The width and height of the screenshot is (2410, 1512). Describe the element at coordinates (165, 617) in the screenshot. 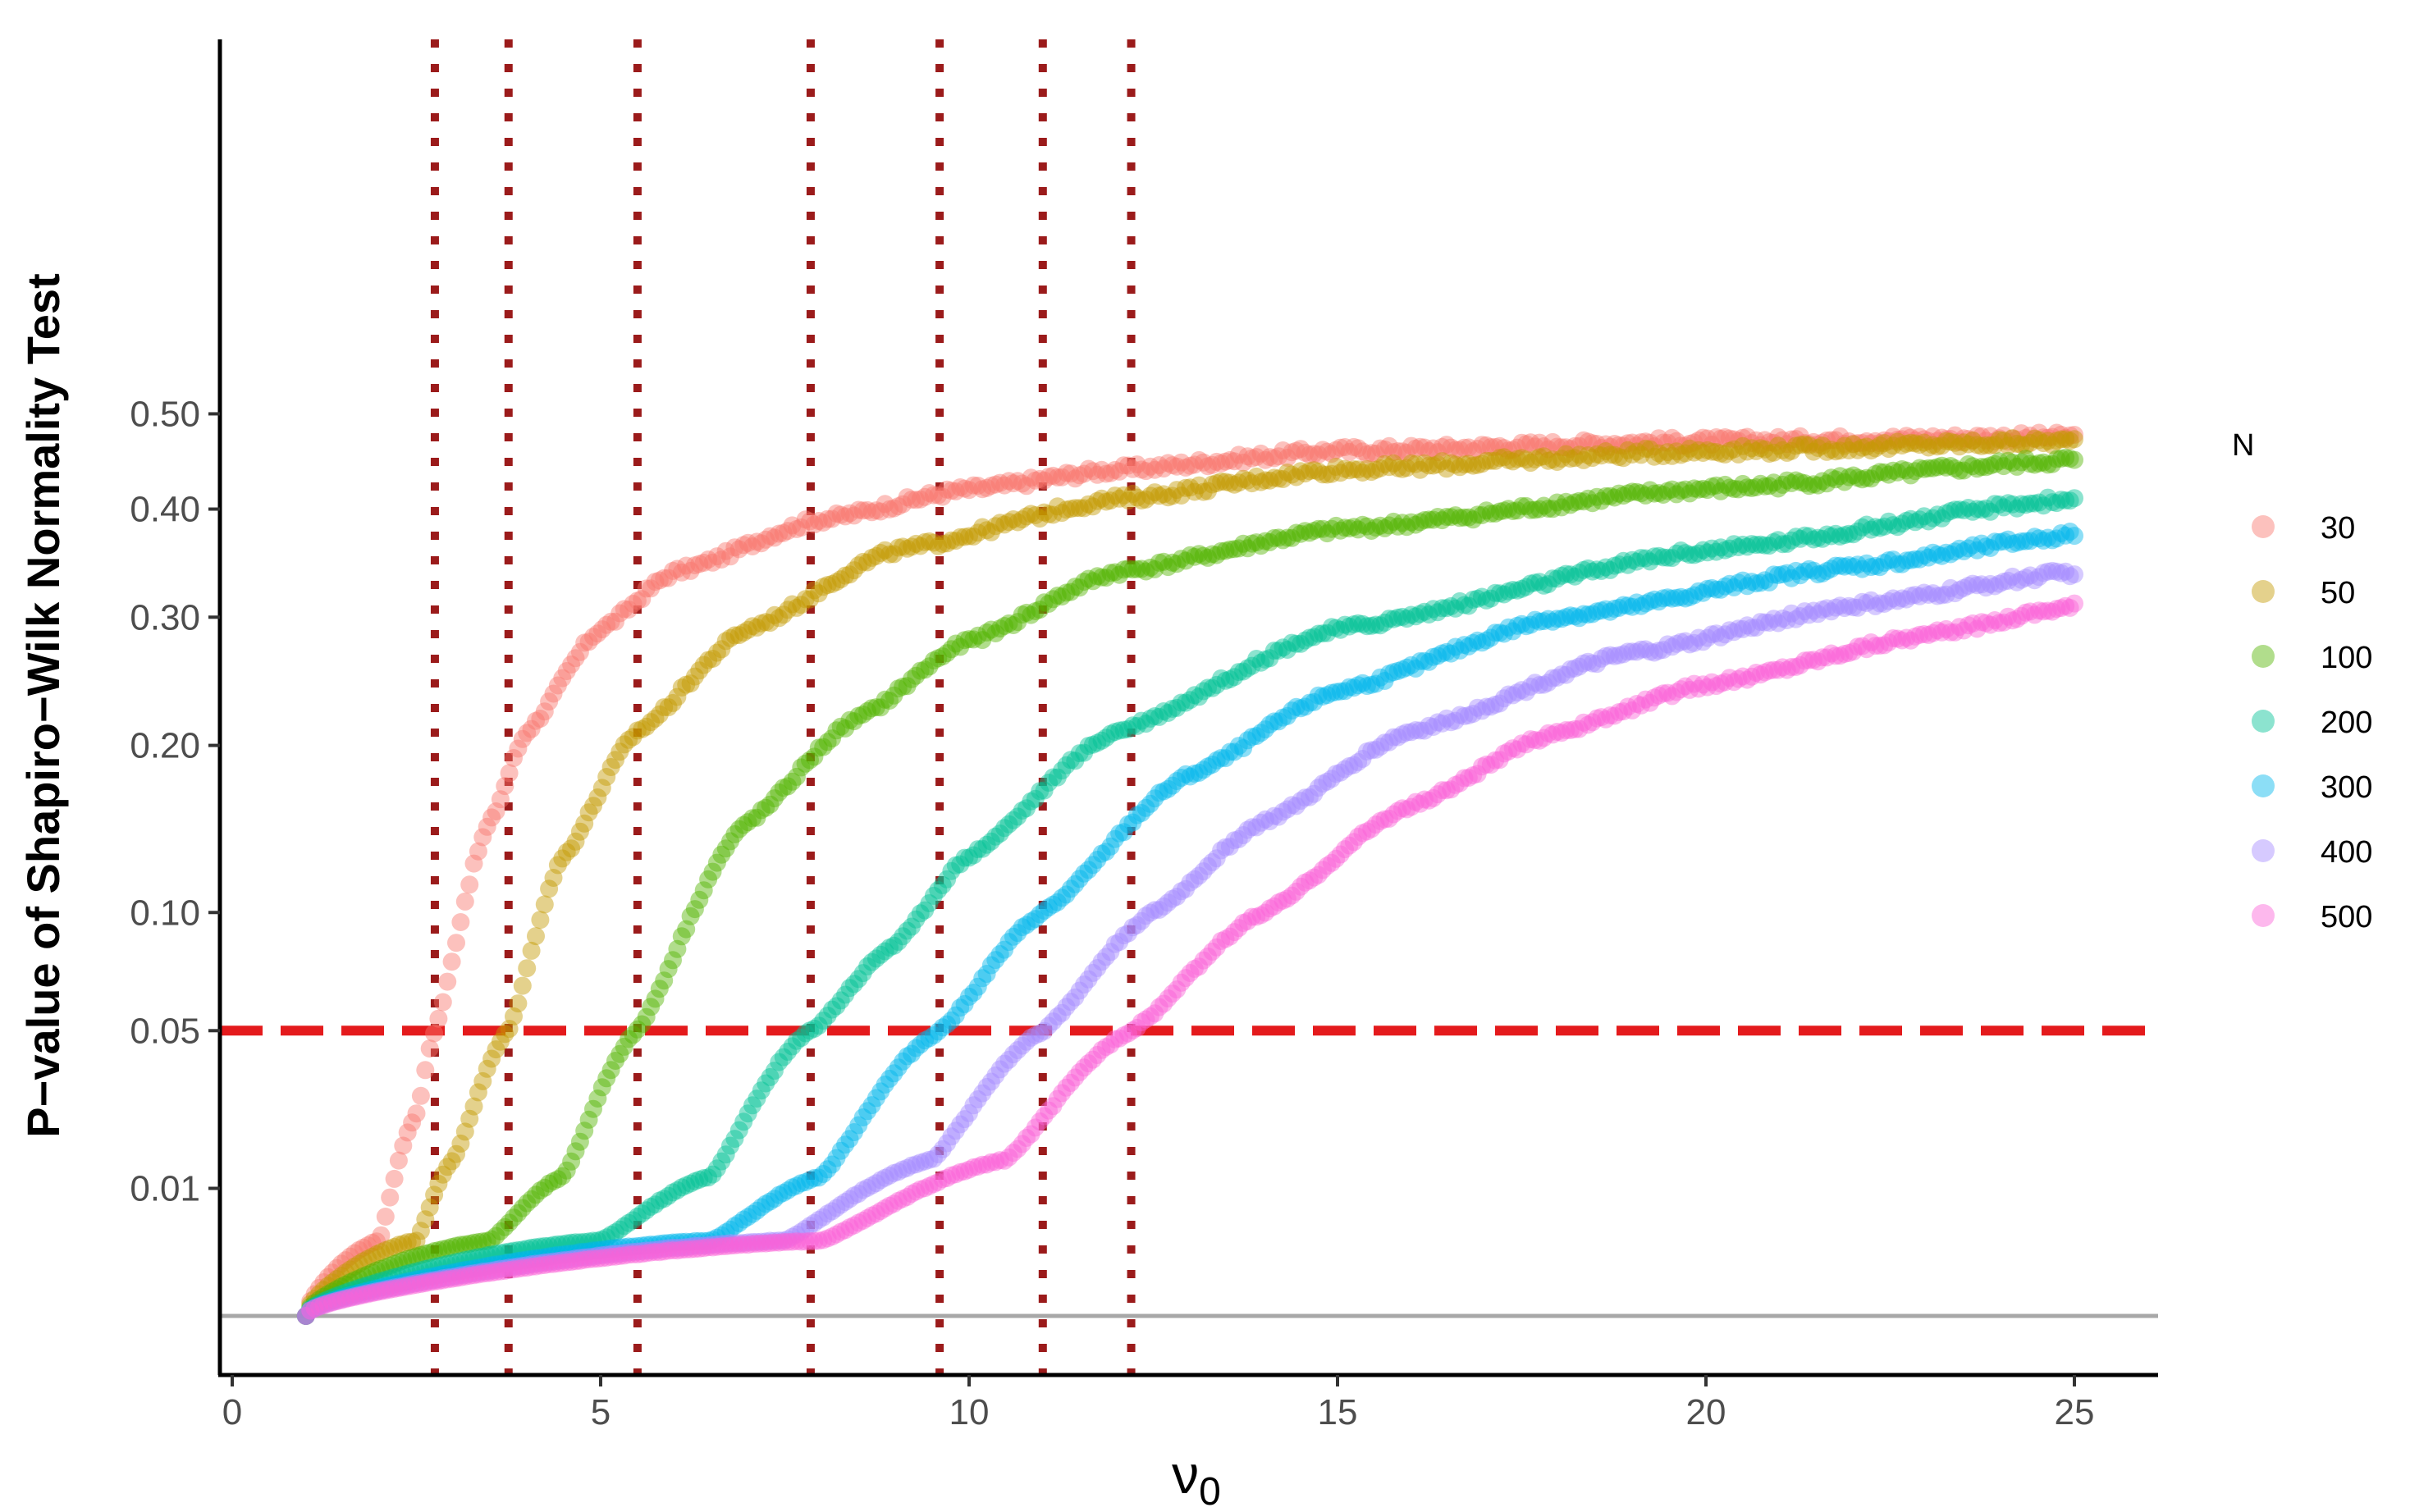

I see `y-tick-label: 0.30` at that location.